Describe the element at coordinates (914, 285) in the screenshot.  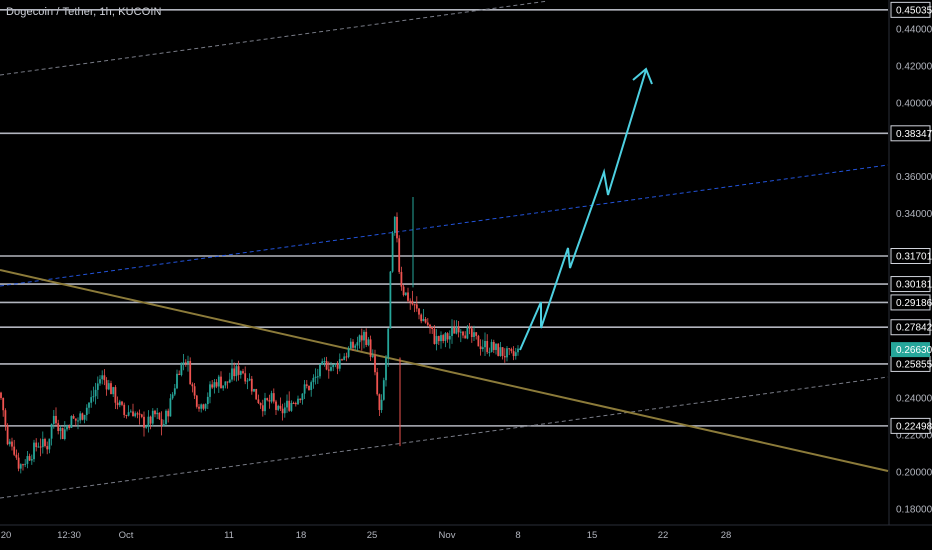
I see `level-price-label: 0.30181` at that location.